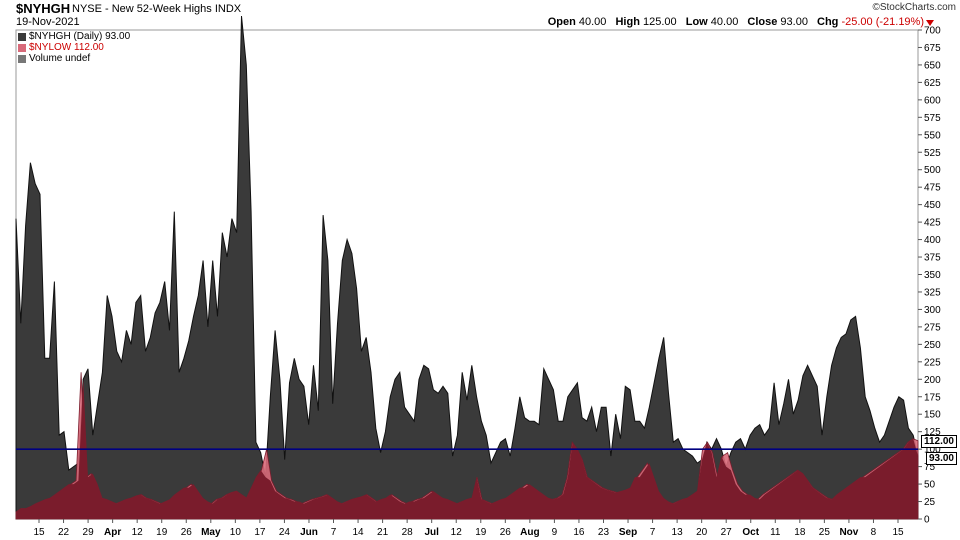  What do you see at coordinates (22, 36) in the screenshot?
I see `legend-swatch-nyhgh` at bounding box center [22, 36].